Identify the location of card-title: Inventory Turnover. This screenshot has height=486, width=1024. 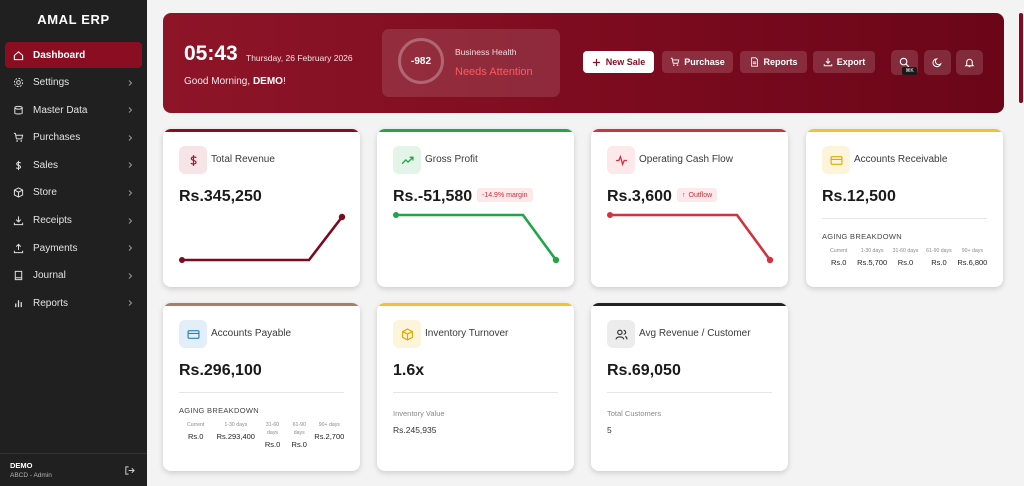
(467, 333).